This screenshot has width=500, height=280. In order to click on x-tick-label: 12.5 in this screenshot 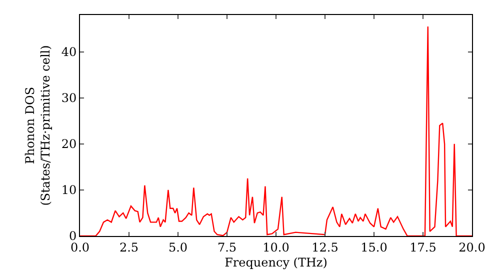, I will do `click(325, 247)`.